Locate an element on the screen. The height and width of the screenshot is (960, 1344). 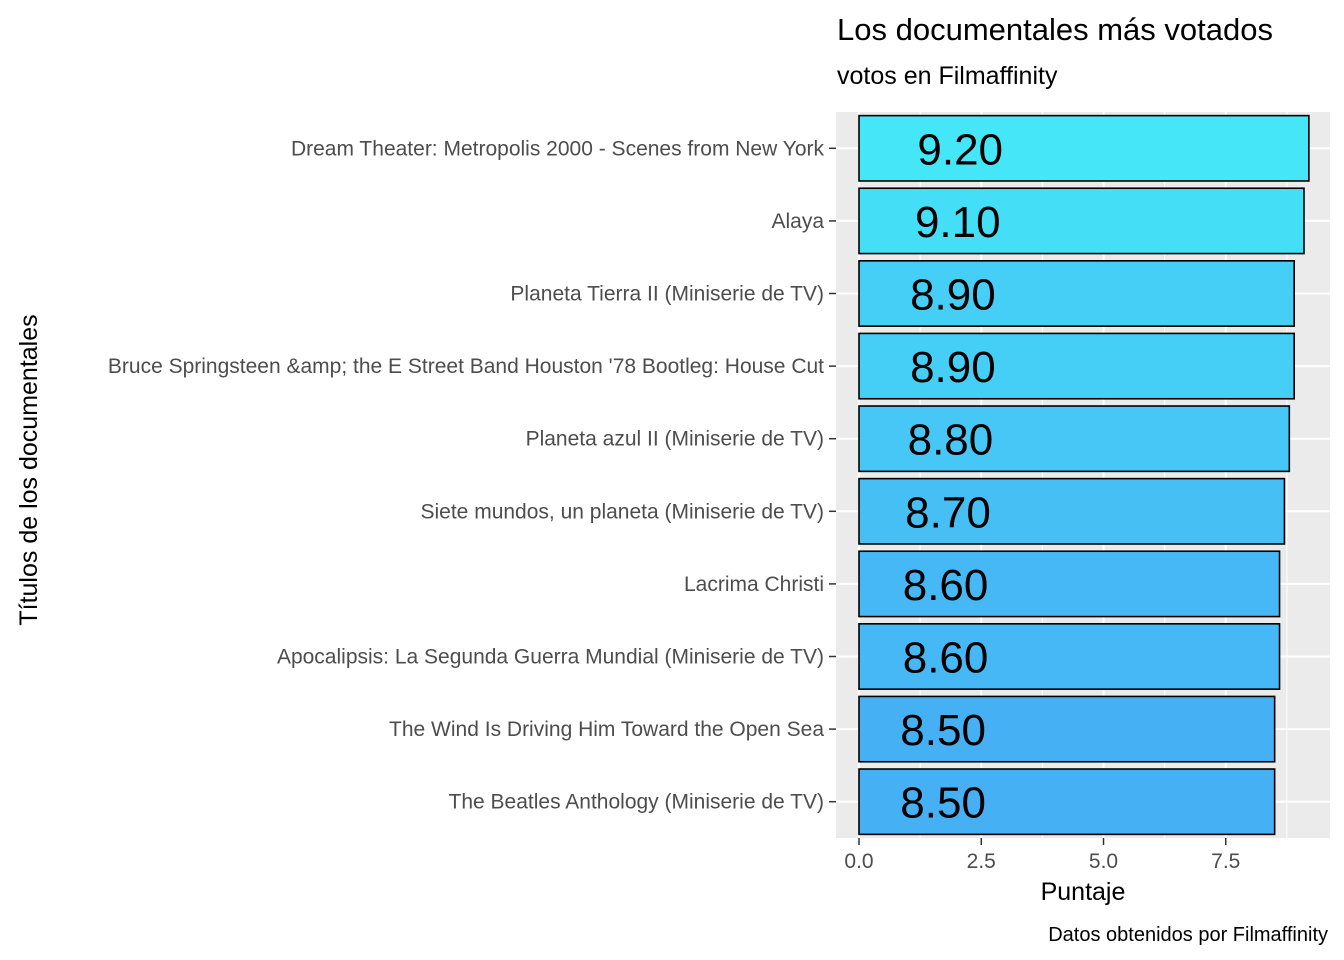
category-label: Alaya is located at coordinates (797, 221).